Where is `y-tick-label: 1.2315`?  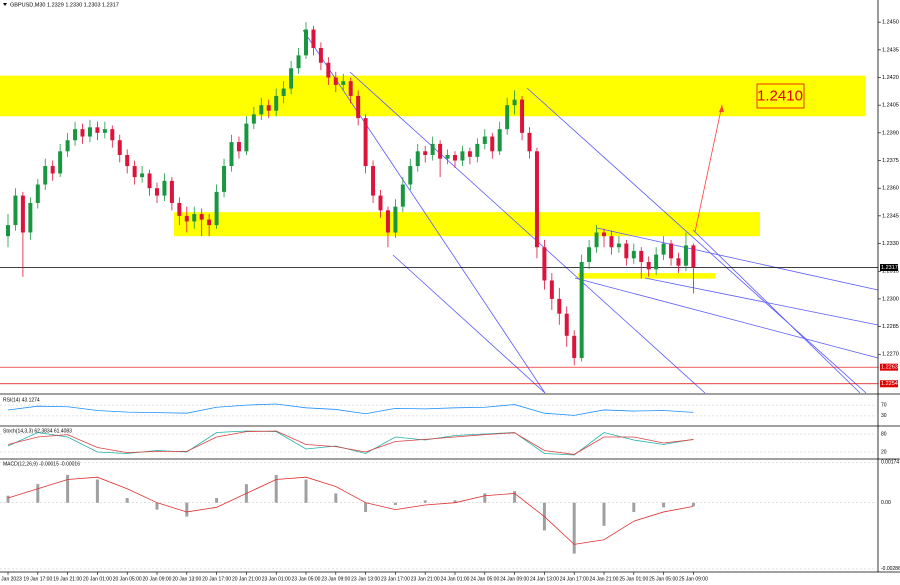 y-tick-label: 1.2315 is located at coordinates (890, 272).